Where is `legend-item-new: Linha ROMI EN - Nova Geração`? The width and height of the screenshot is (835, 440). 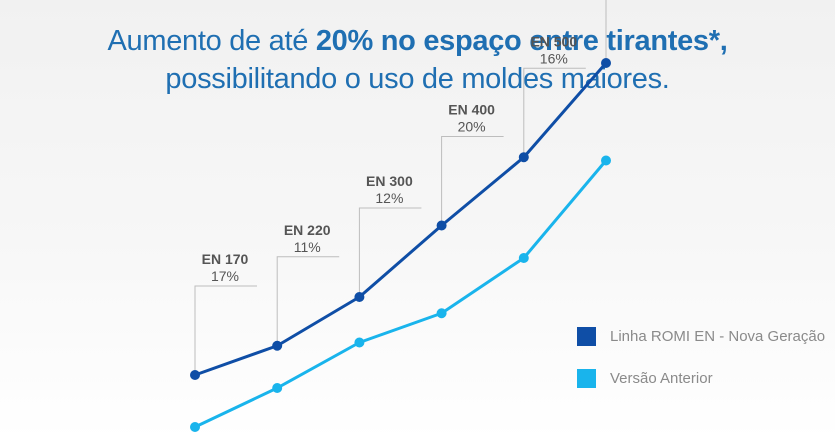
legend-item-new: Linha ROMI EN - Nova Geração is located at coordinates (701, 336).